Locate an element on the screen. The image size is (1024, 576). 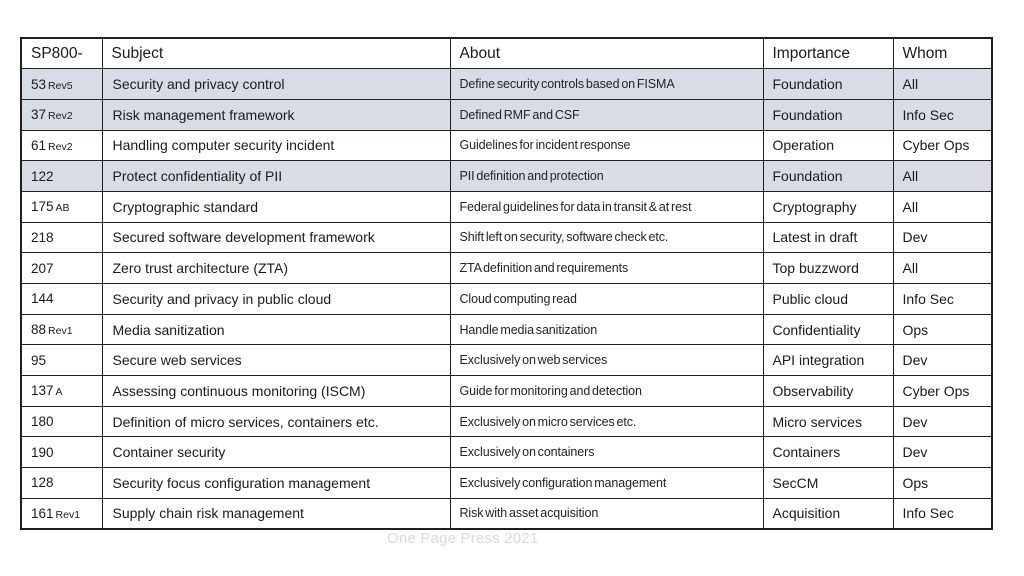
cell-importance: Top buzzword is located at coordinates (828, 268).